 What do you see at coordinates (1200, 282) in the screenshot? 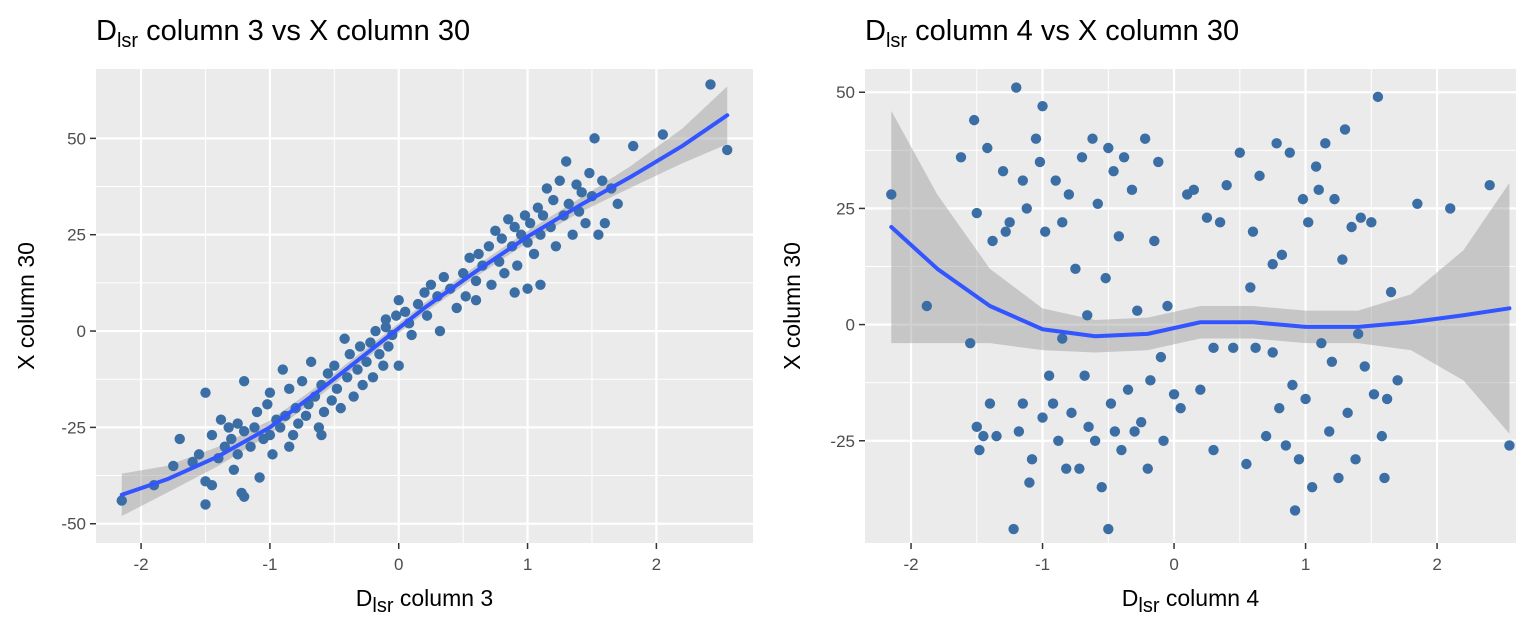
I see `smooth-fit-line` at bounding box center [1200, 282].